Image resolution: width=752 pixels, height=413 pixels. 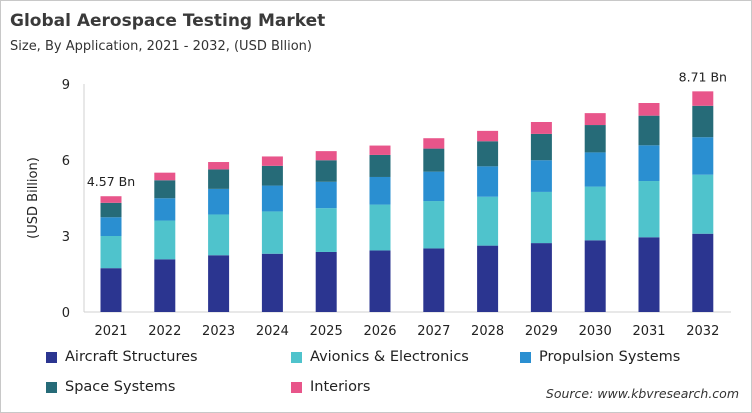 I want to click on x-tick-label: 2021, so click(x=110, y=331).